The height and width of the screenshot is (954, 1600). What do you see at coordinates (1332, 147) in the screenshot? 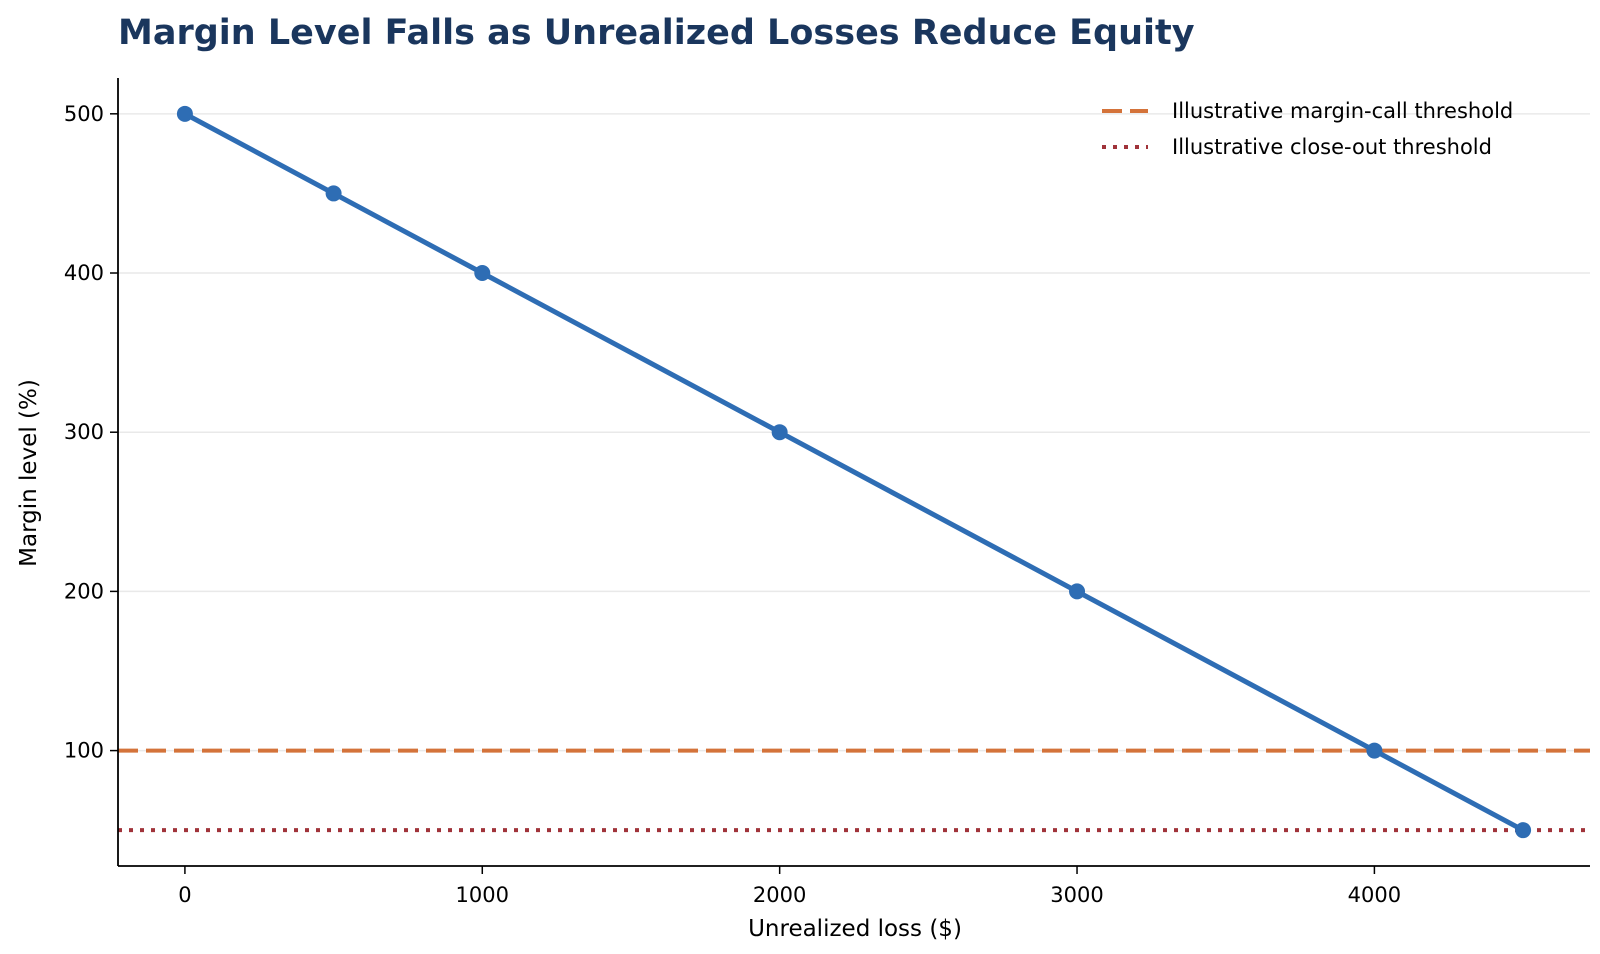
I see `legend-label-1: Illustrative close-out threshold` at bounding box center [1332, 147].